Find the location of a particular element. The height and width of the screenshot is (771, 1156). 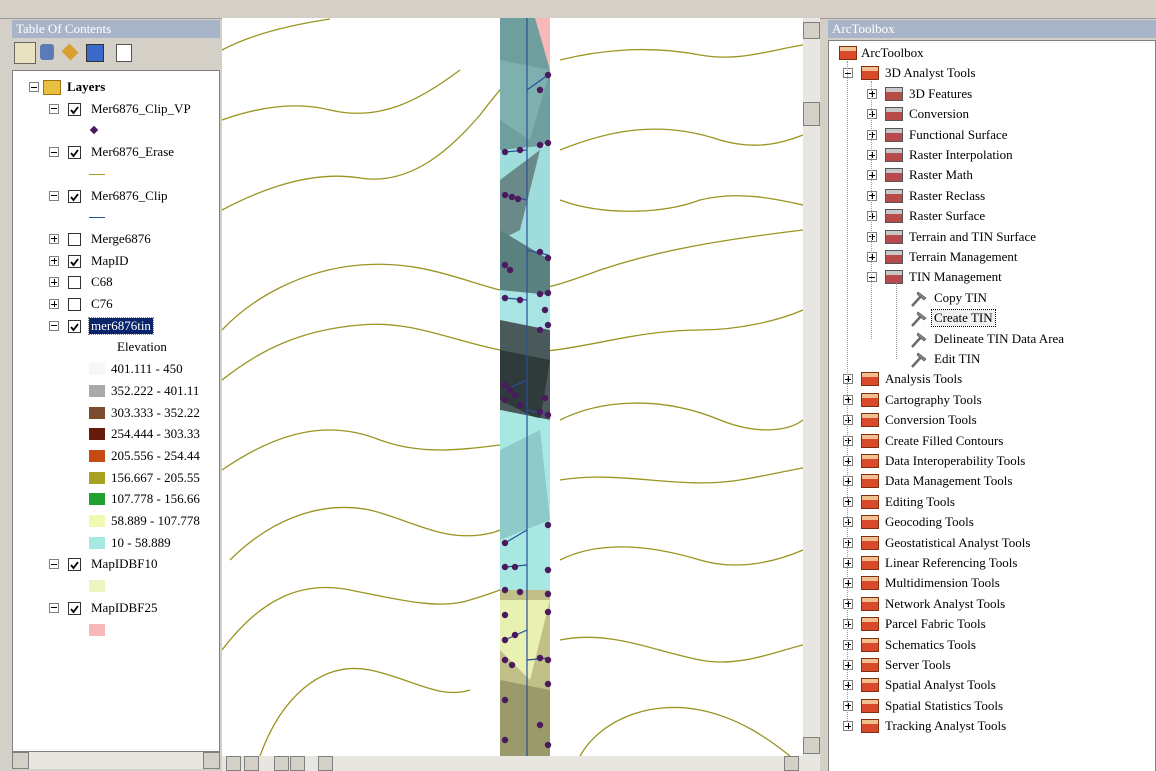

toolset-item: Raster Math is located at coordinates (941, 175).